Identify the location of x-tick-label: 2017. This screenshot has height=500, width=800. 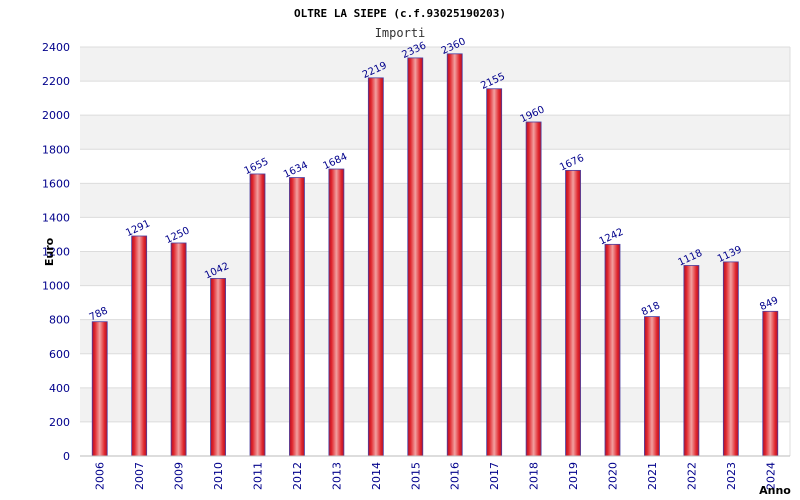
(494, 476).